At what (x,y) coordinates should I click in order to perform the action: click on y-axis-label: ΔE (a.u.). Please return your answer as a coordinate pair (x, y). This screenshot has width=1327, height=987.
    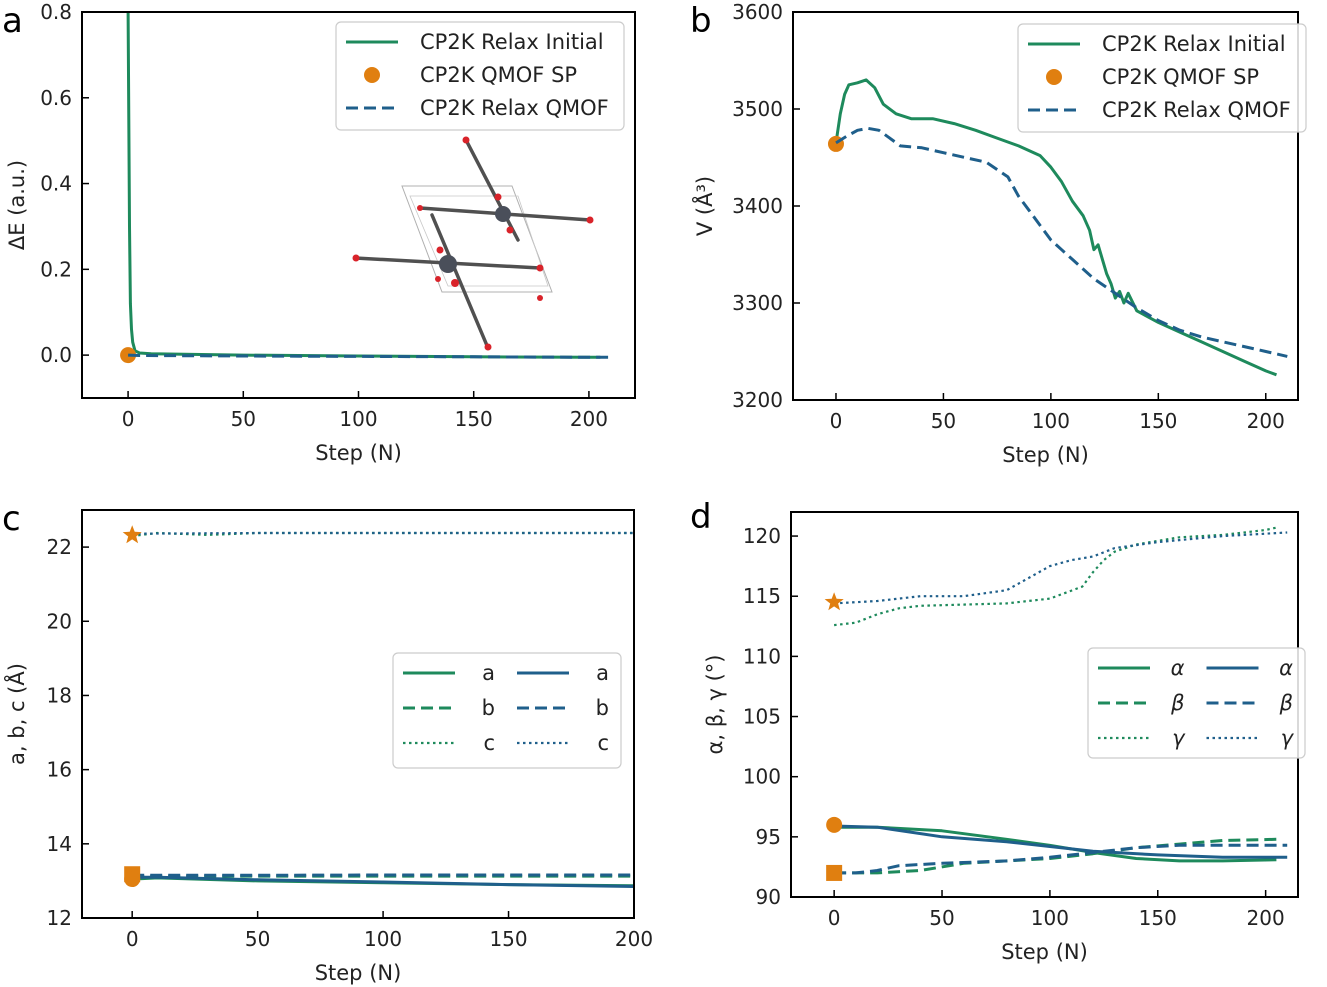
    Looking at the image, I should click on (17, 205).